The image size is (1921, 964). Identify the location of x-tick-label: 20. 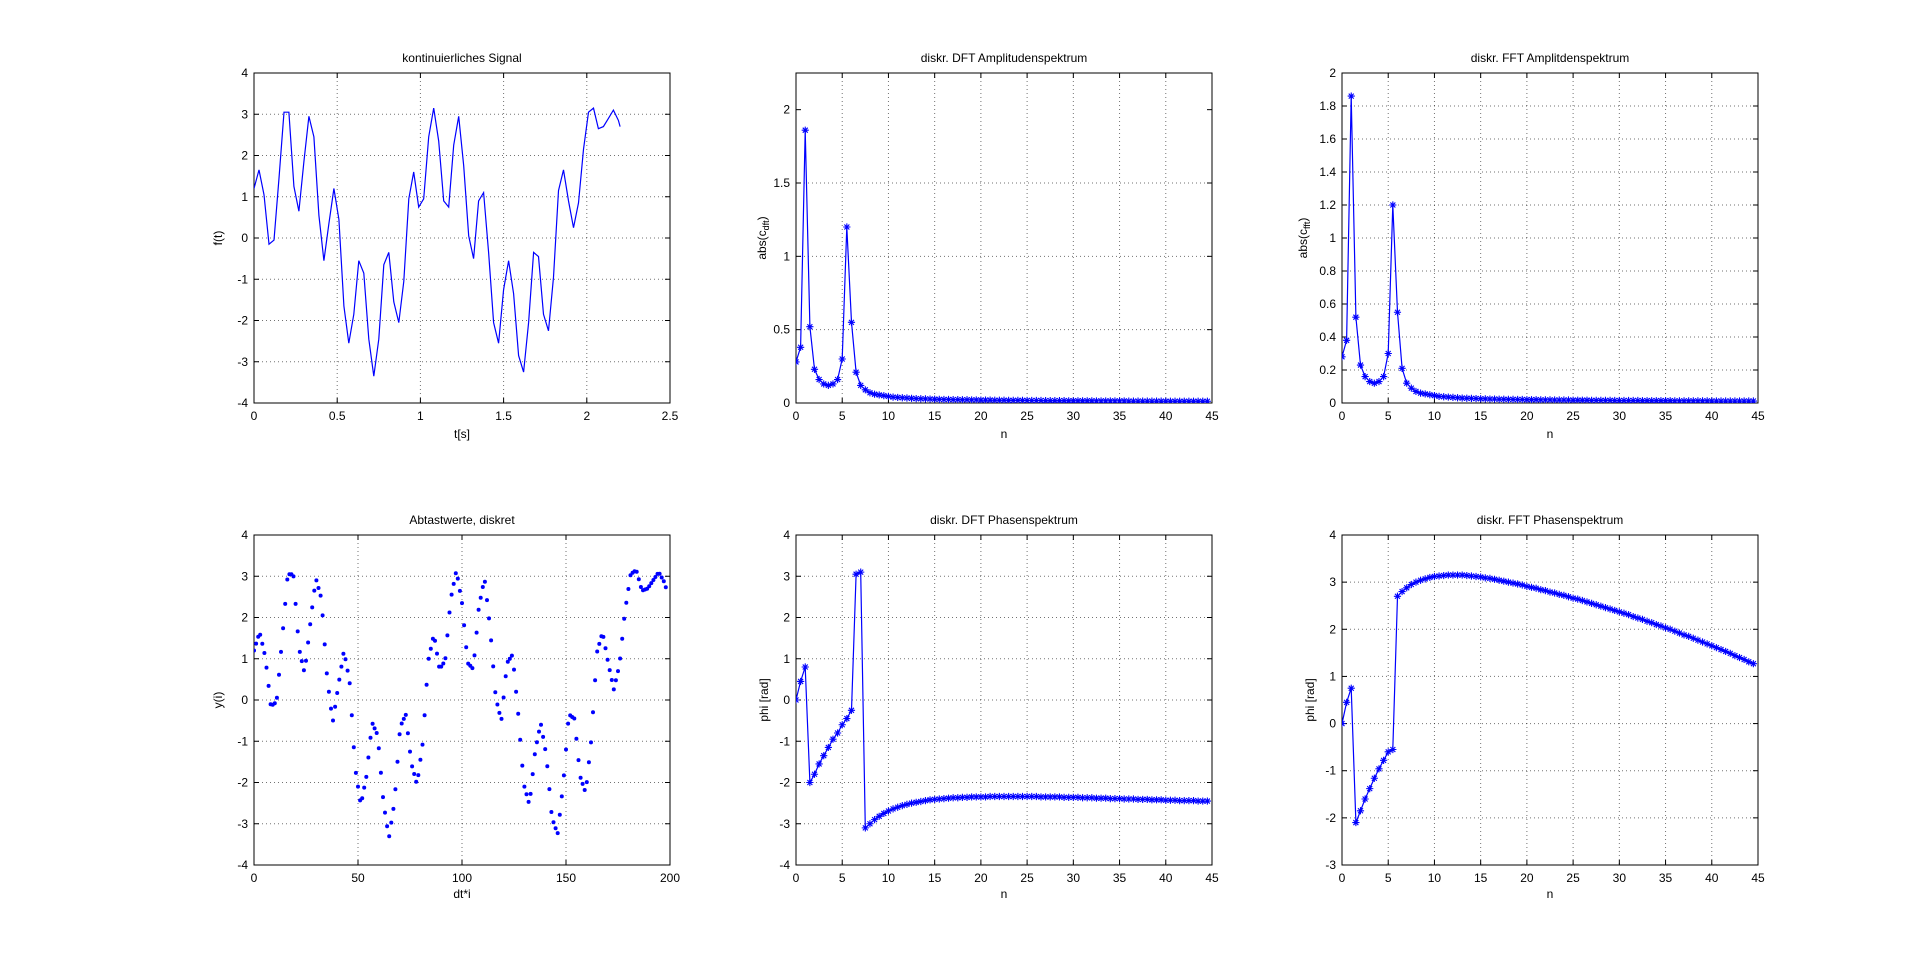
(981, 878).